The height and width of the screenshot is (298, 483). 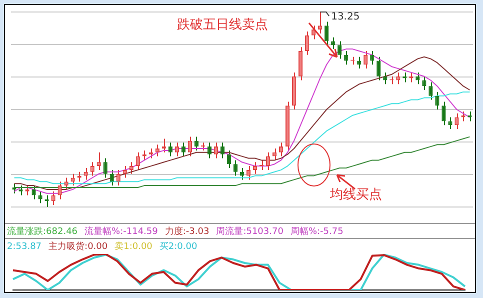 I want to click on text: 周流量:5103.70, so click(x=250, y=232).